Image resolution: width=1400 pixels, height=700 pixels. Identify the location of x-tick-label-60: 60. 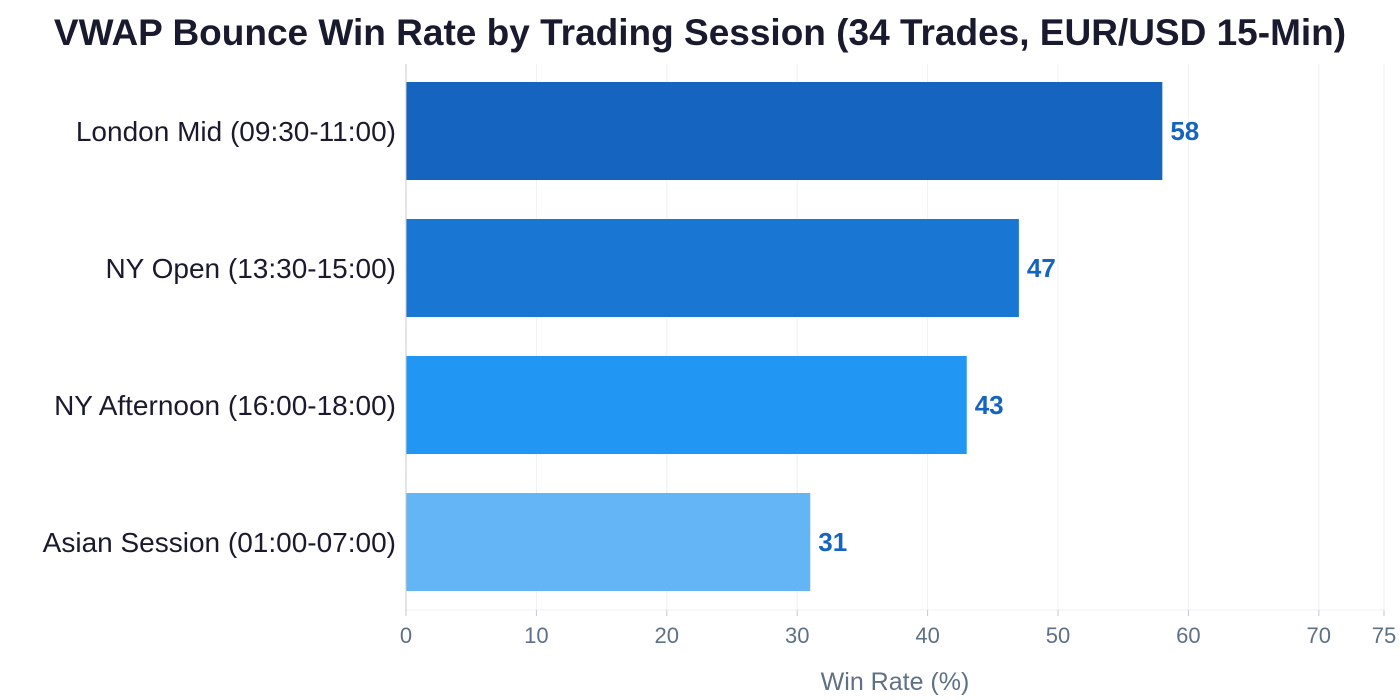
(1188, 635).